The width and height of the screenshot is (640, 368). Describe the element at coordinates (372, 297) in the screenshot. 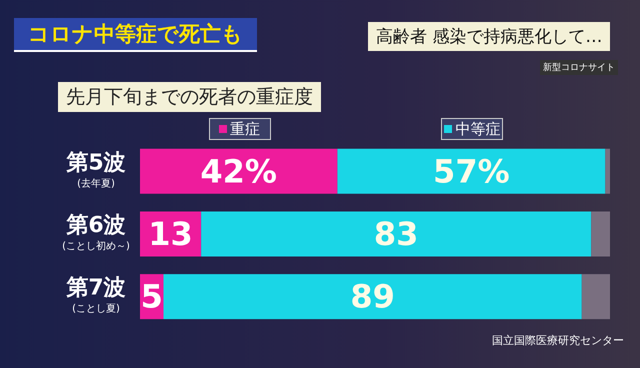

I see `data-label: 89` at that location.